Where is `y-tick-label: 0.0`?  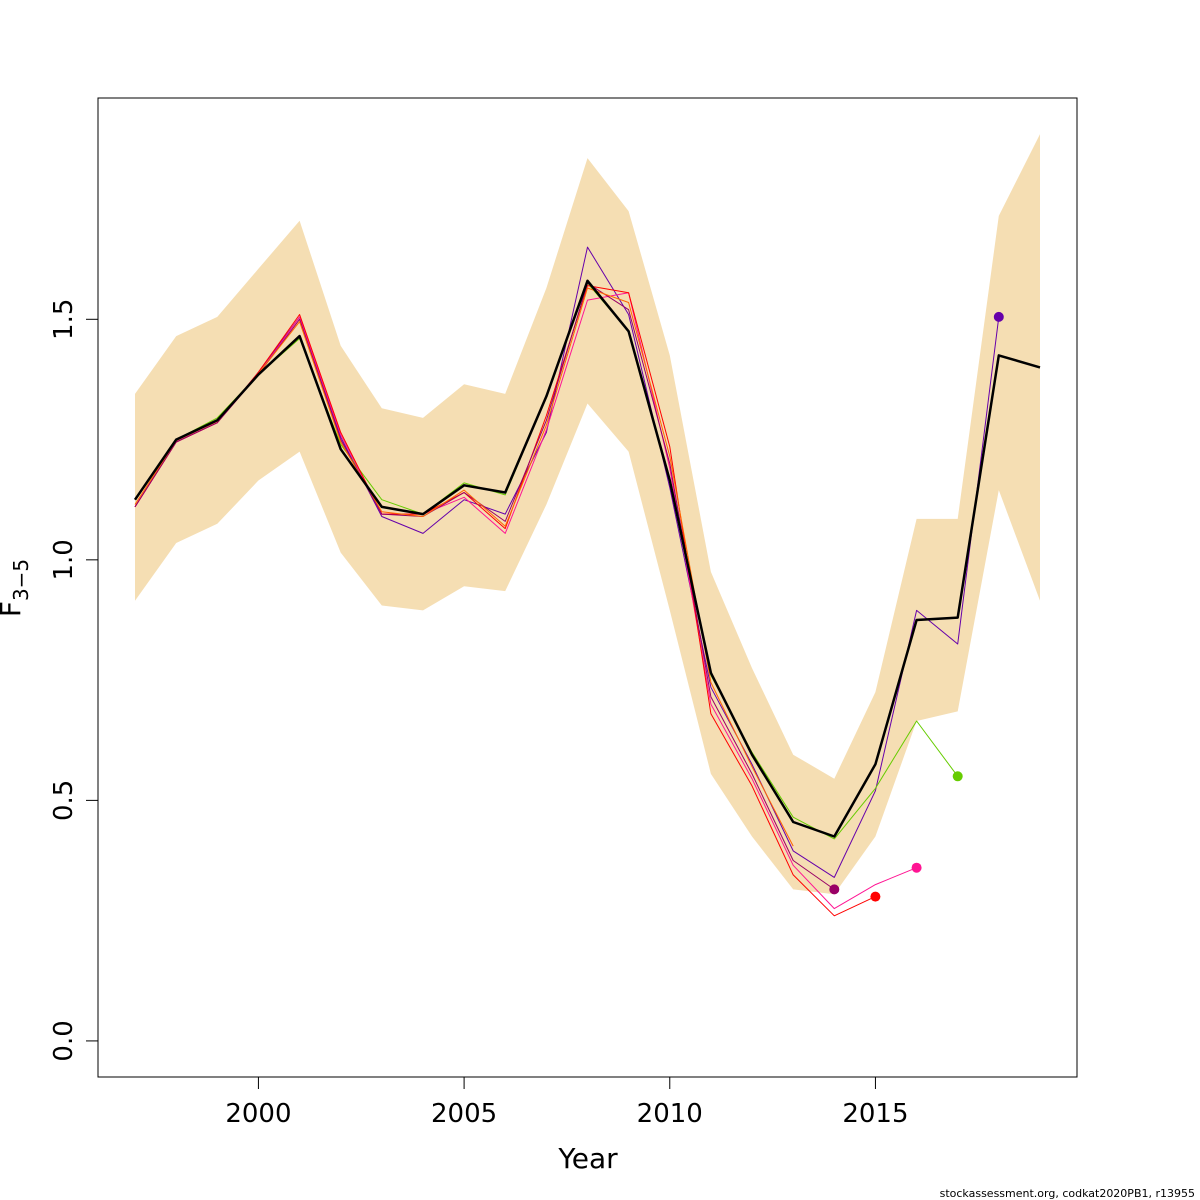 y-tick-label: 0.0 is located at coordinates (64, 1040).